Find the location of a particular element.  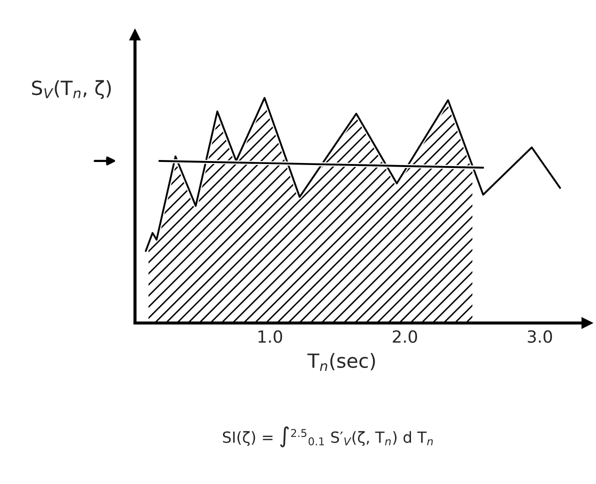

x-axis-title: T$_{n}$(sec) is located at coordinates (341, 361).